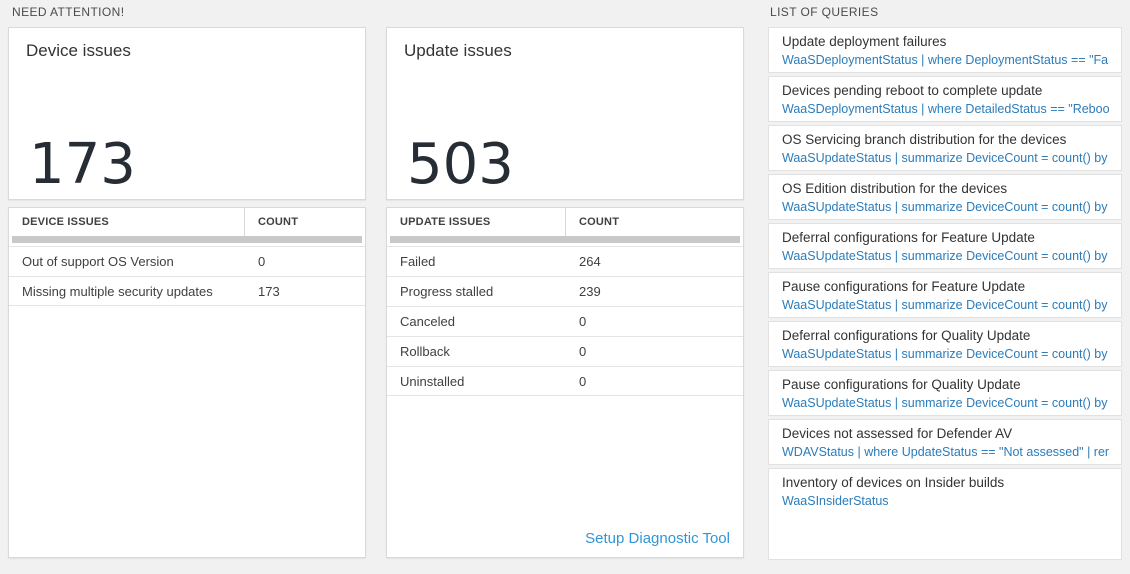 This screenshot has width=1130, height=574. I want to click on update-issues-title: Update issues, so click(458, 50).